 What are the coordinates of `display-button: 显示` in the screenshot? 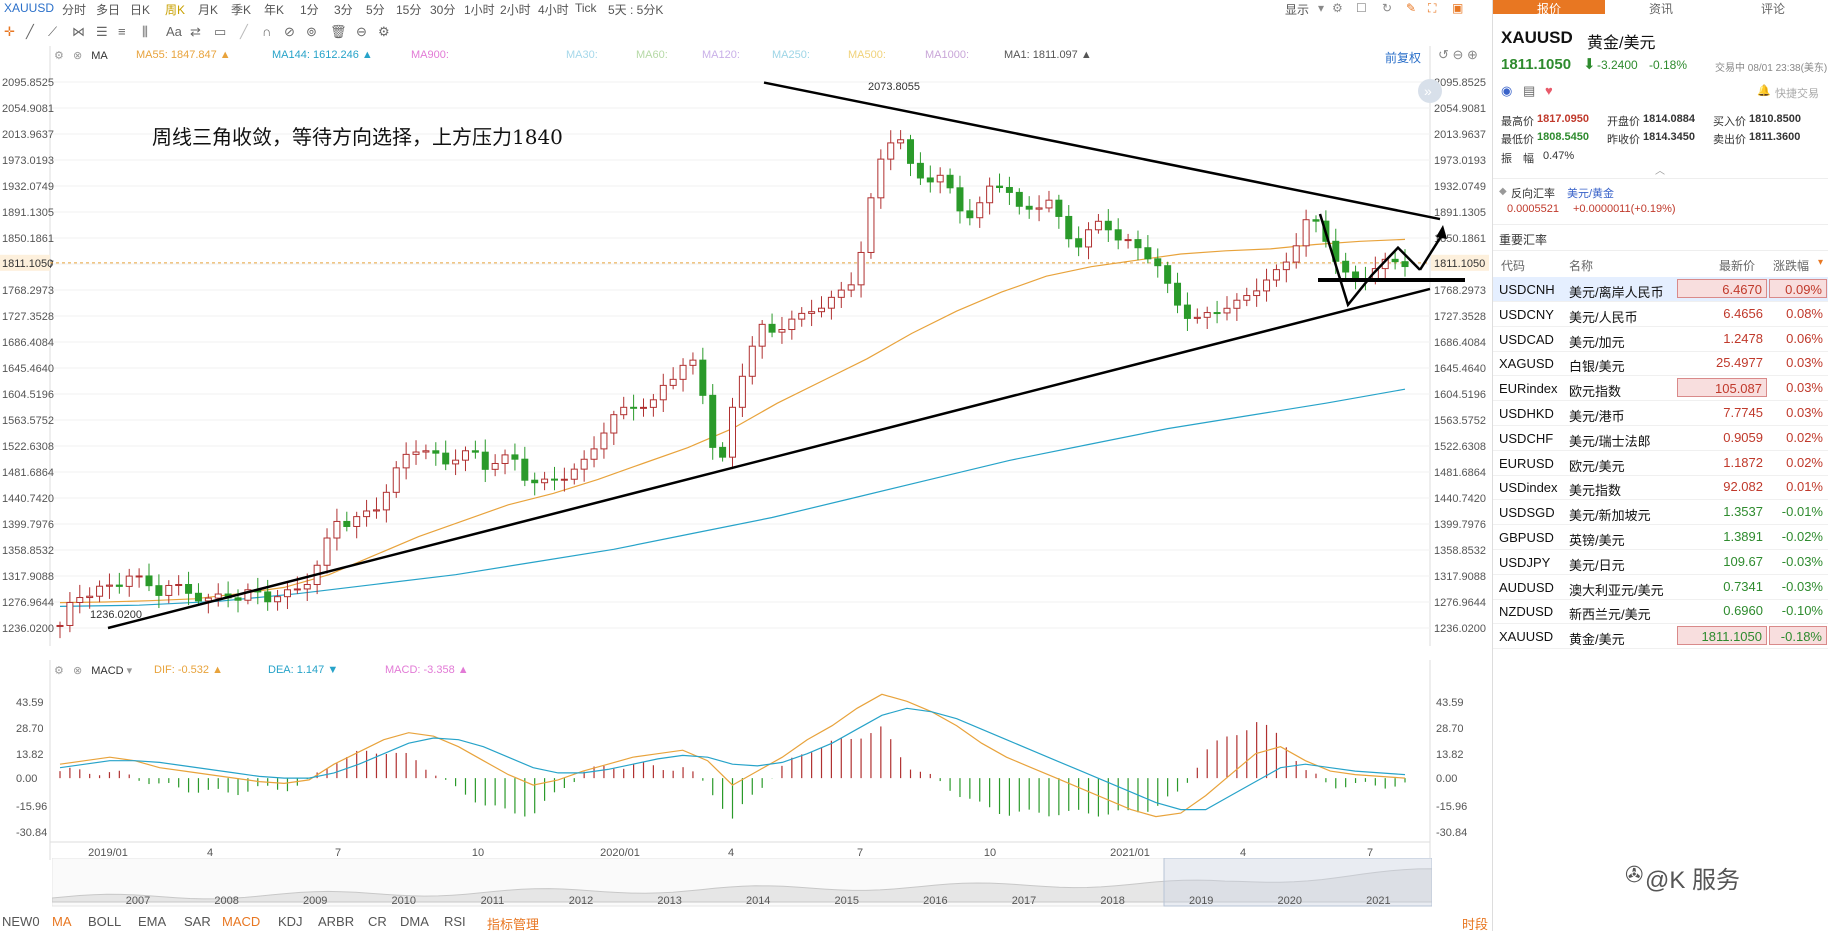 It's located at (1297, 10).